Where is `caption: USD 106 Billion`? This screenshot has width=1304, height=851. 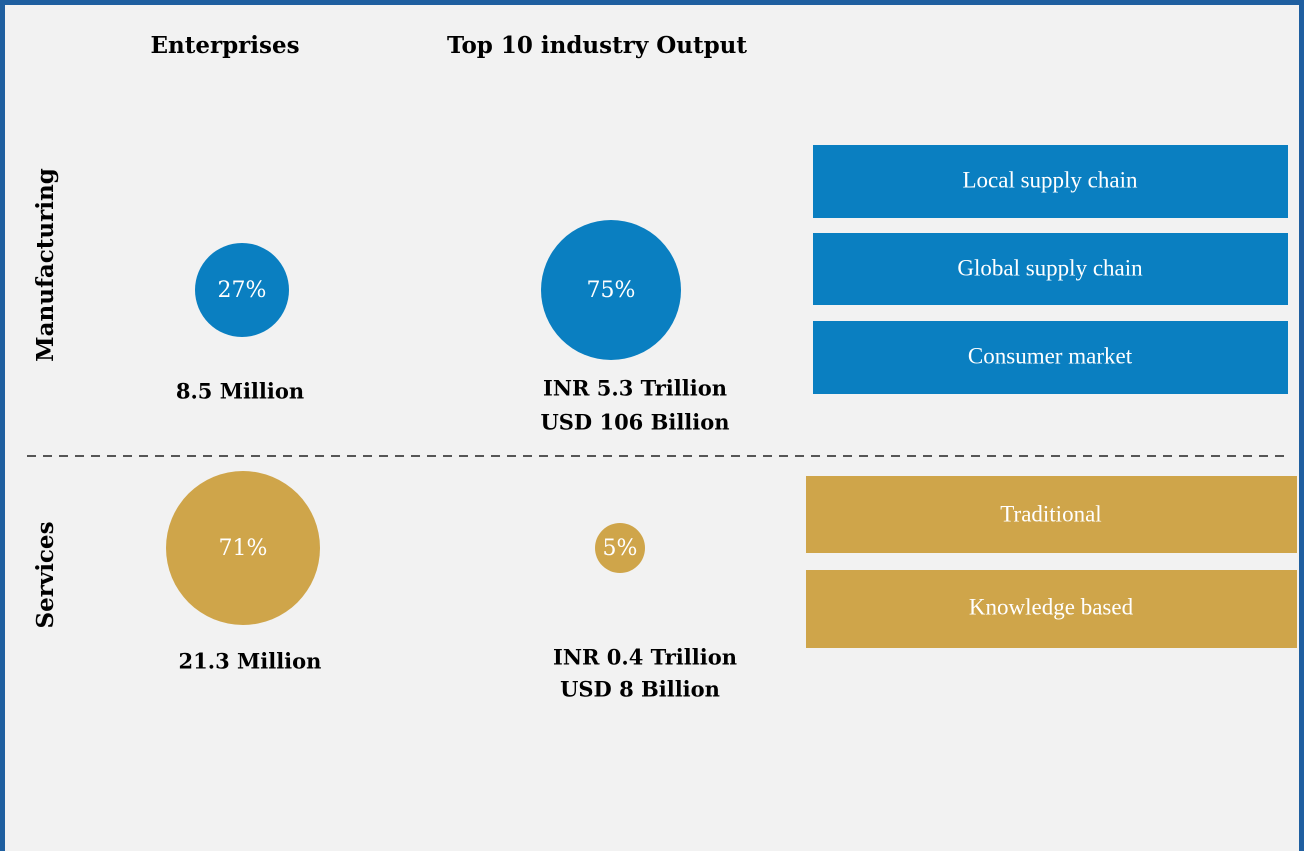
caption: USD 106 Billion is located at coordinates (634, 422).